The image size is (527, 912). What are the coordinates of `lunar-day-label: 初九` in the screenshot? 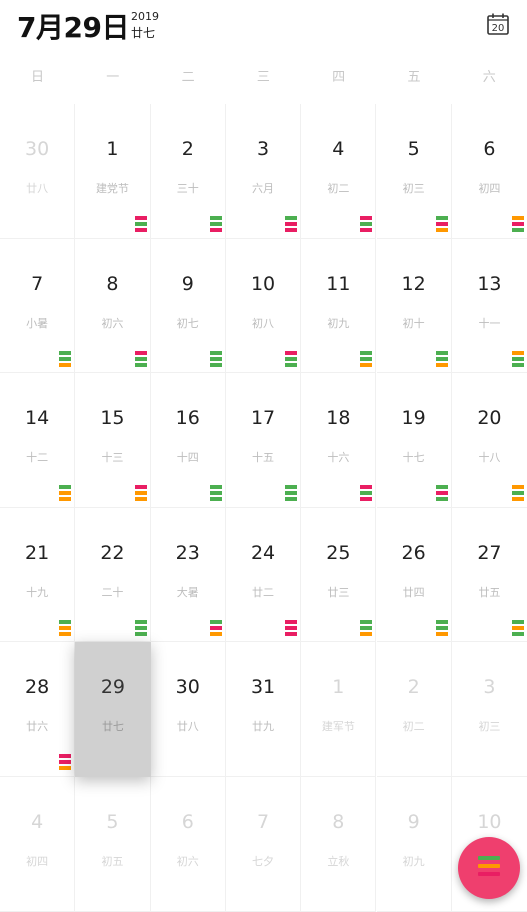 It's located at (338, 323).